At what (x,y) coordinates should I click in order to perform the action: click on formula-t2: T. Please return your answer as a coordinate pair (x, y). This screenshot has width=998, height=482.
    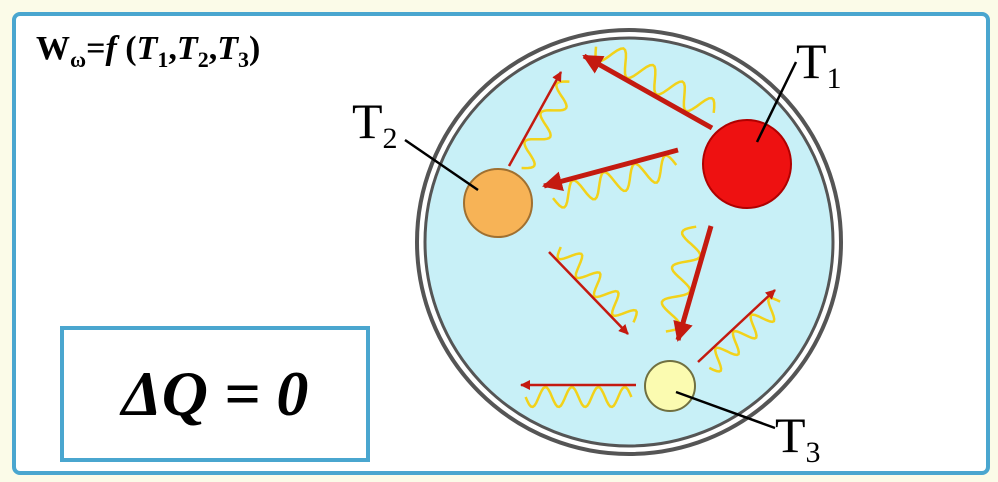
    Looking at the image, I should click on (187, 48).